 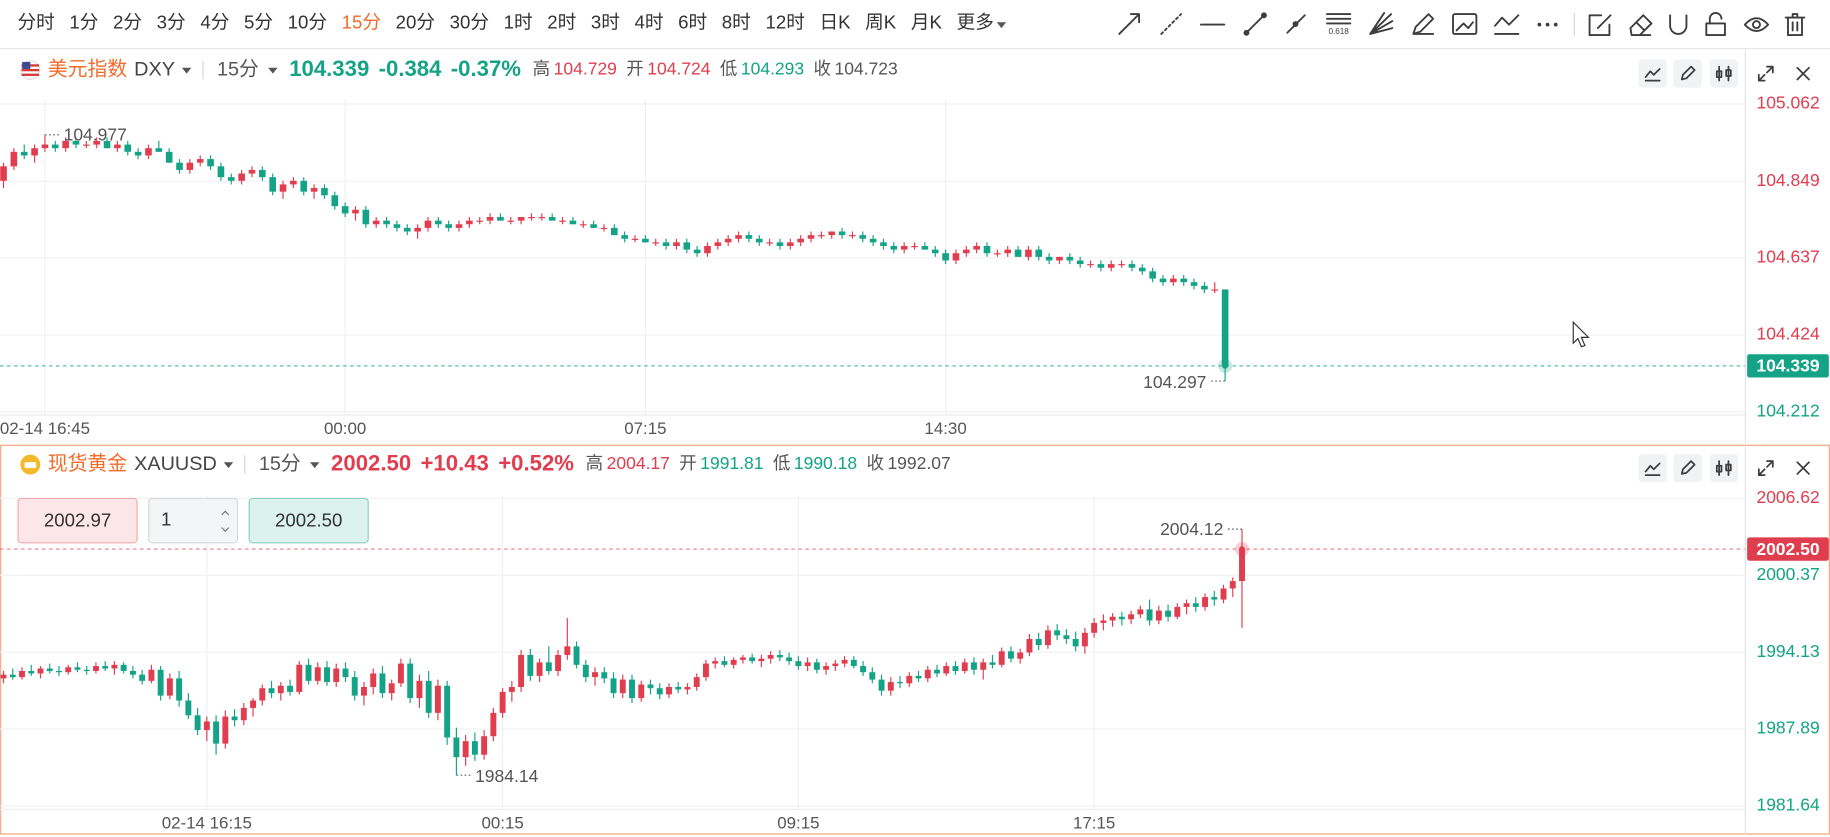 What do you see at coordinates (1641, 25) in the screenshot?
I see `eraser-tool` at bounding box center [1641, 25].